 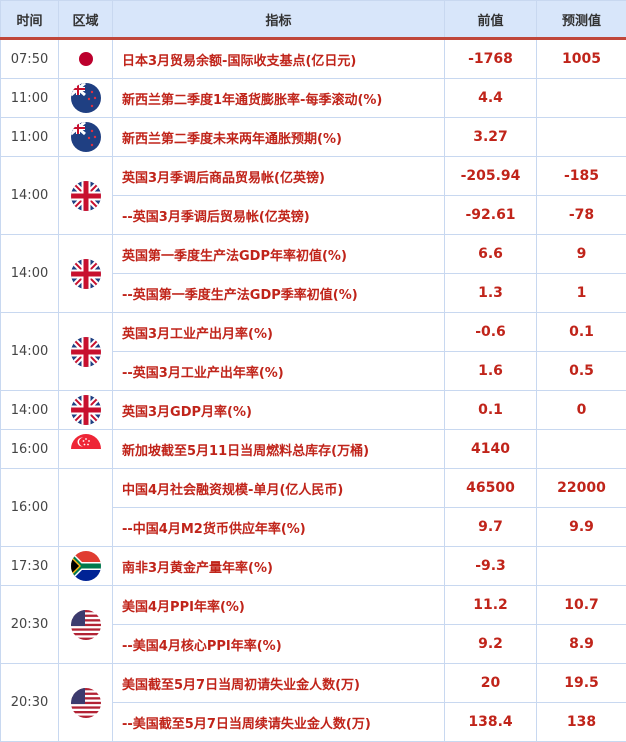 I want to click on table-row: --英国3月季调后贸易帐(亿英镑) -92.61 -78, so click(x=313, y=215).